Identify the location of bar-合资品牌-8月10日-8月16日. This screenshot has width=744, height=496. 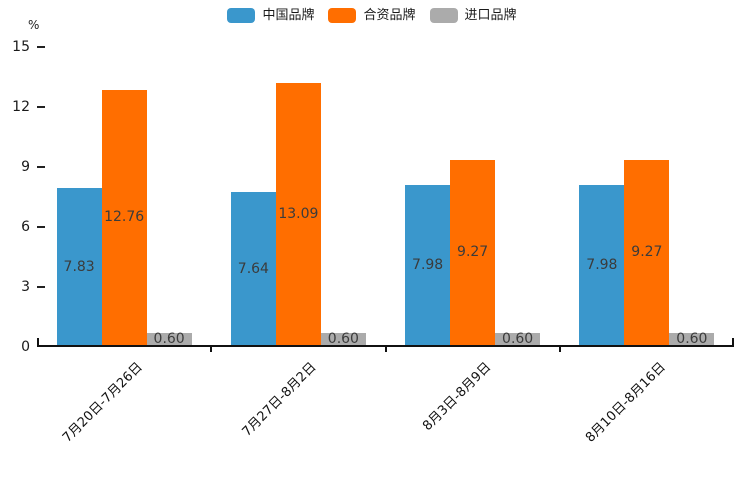
(647, 252).